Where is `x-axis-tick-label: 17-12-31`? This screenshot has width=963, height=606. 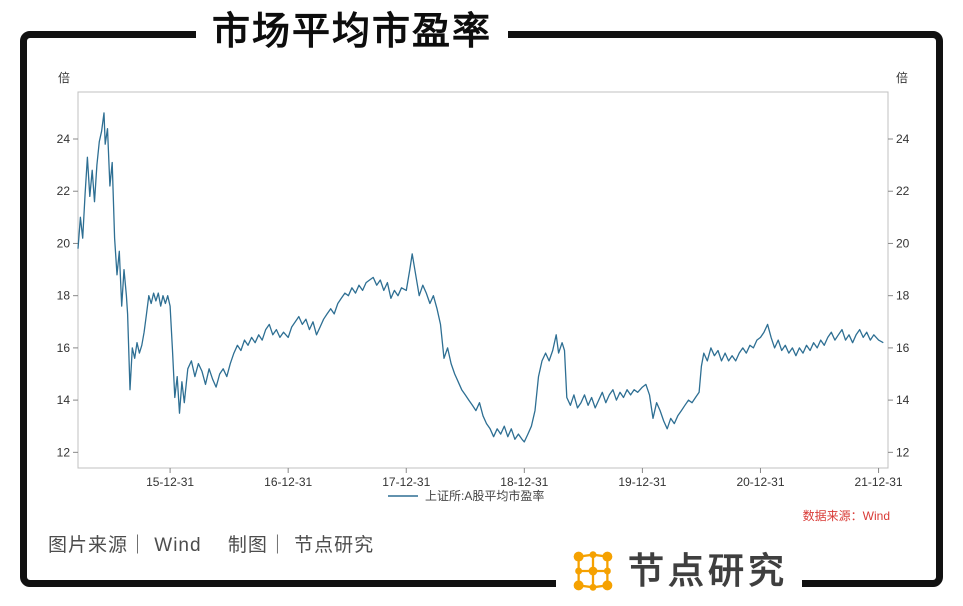
x-axis-tick-label: 17-12-31 is located at coordinates (406, 482).